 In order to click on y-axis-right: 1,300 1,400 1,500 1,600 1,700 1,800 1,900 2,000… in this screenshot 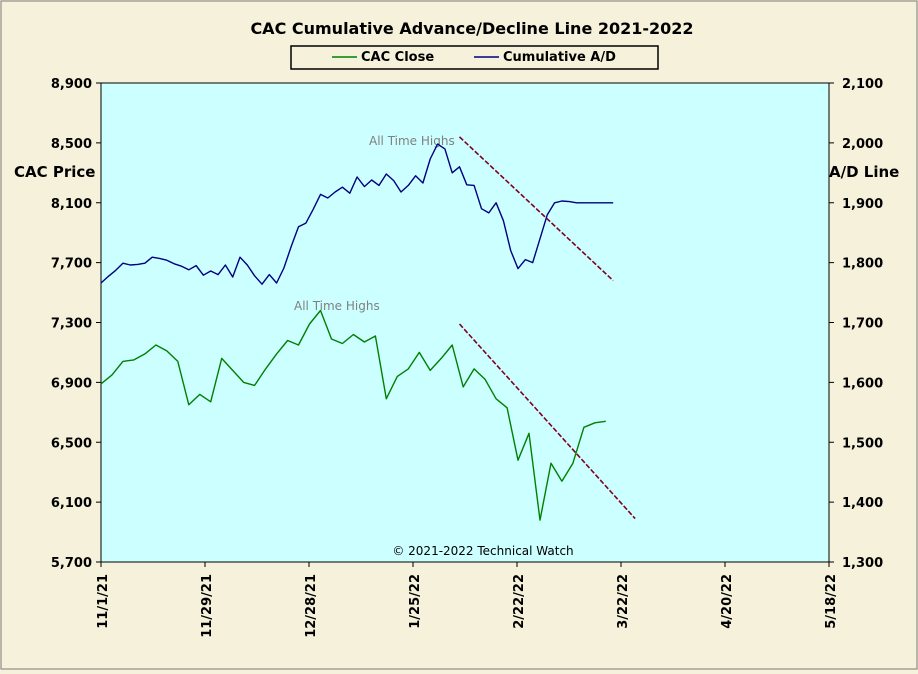, I will do `click(856, 324)`.